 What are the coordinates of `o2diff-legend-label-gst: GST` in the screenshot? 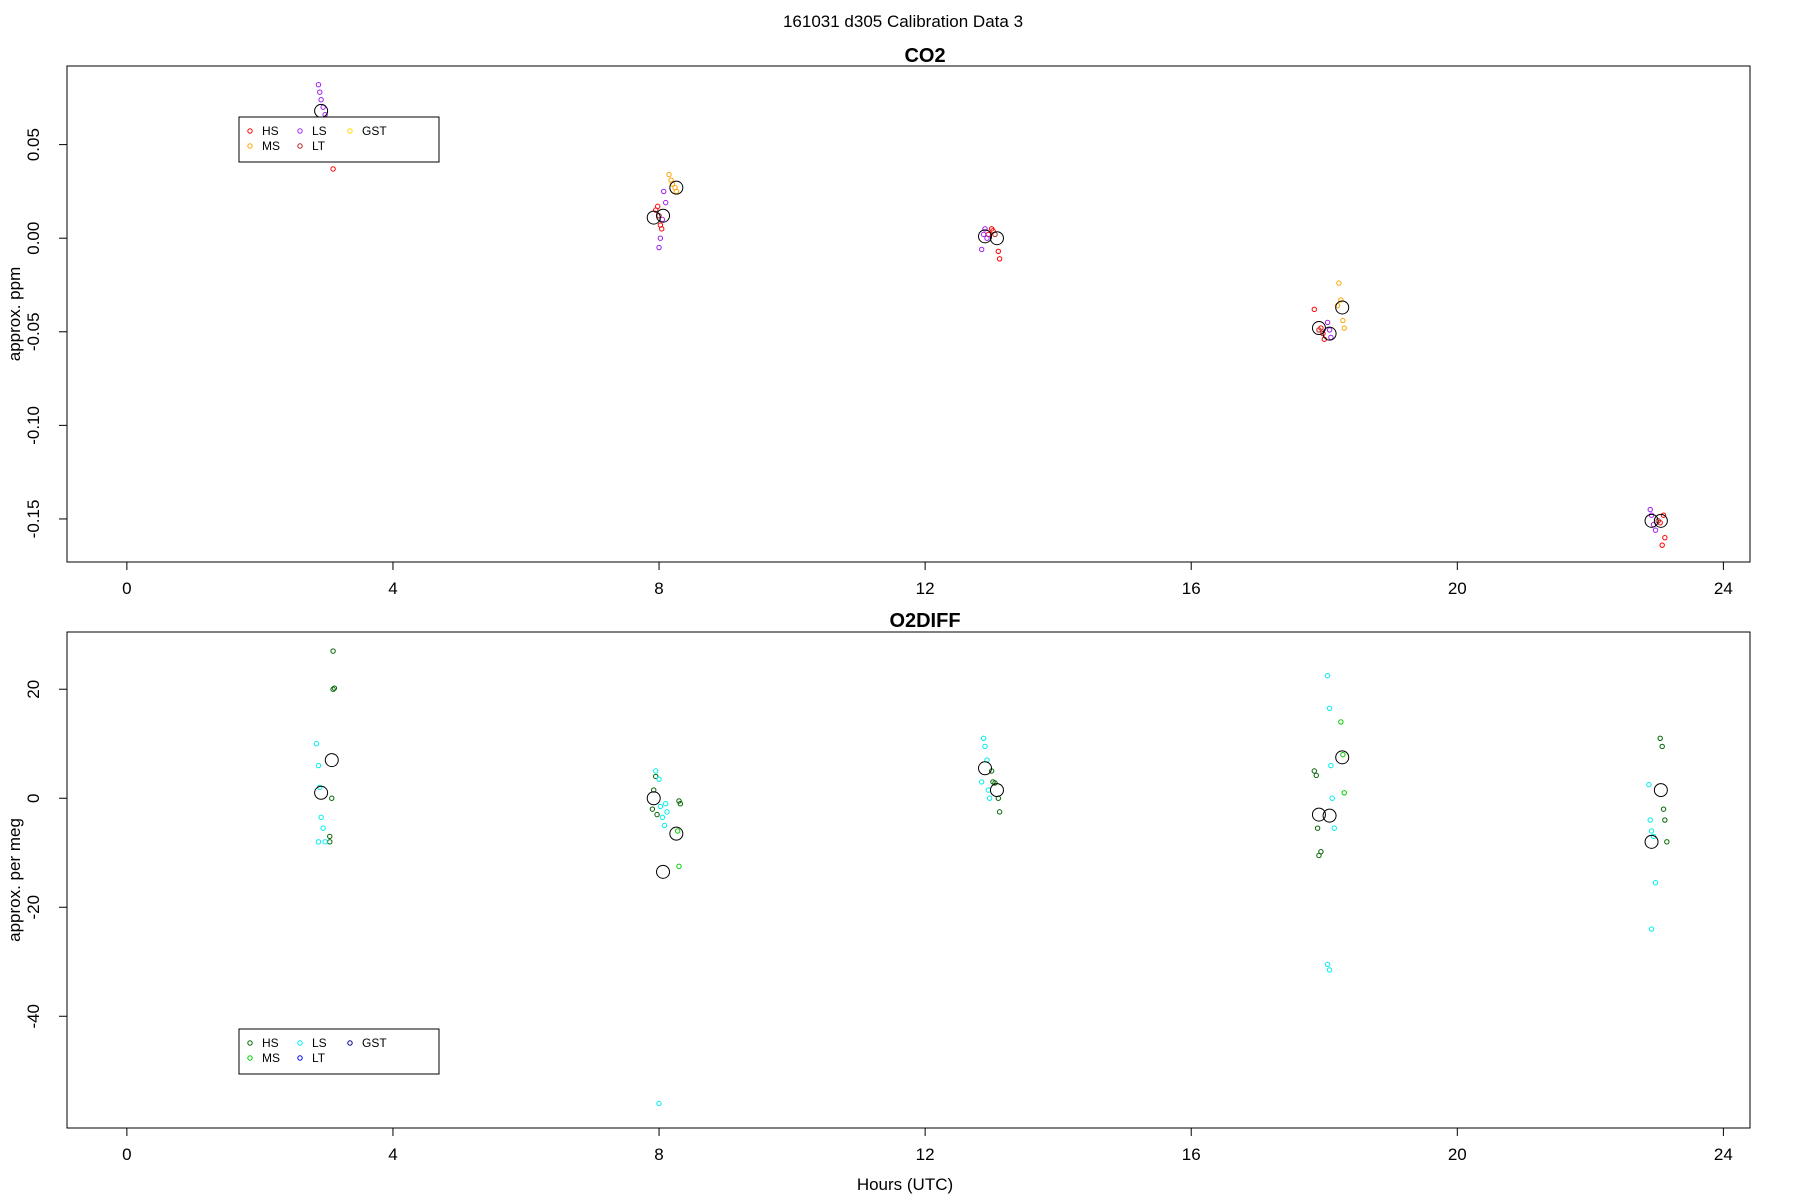 It's located at (374, 1043).